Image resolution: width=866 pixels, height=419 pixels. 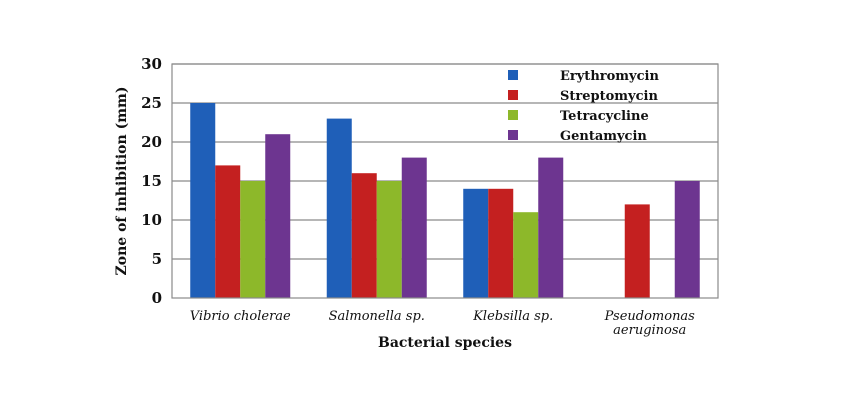 I want to click on x-tick-label: aeruginosa, so click(x=649, y=330).